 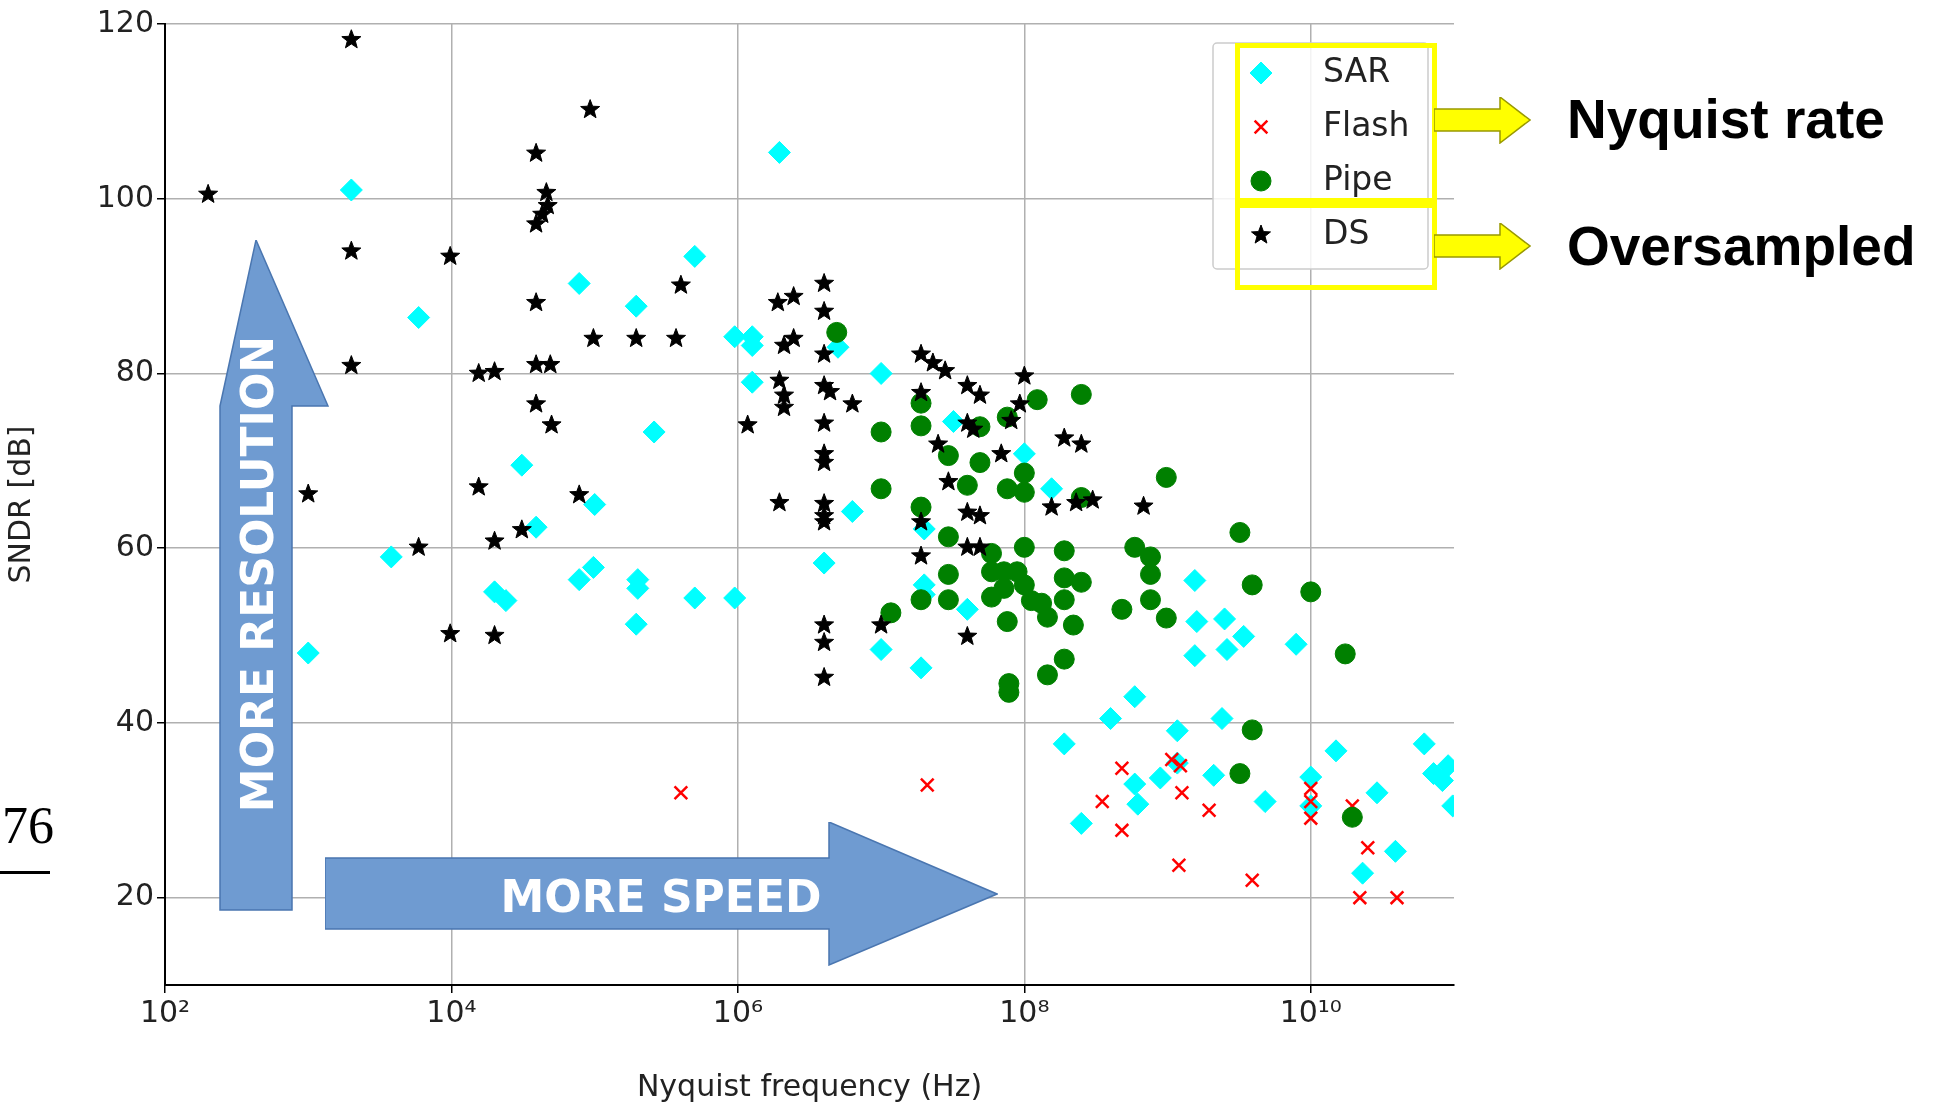 I want to click on y-tick-label: 120, so click(x=125, y=21).